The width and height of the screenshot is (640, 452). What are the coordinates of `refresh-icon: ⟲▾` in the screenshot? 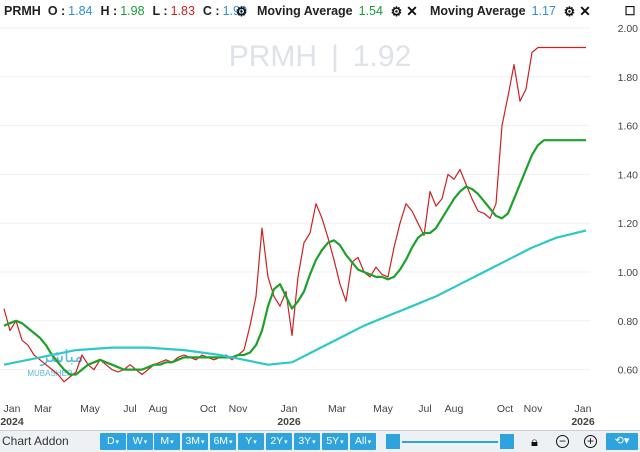 It's located at (622, 441).